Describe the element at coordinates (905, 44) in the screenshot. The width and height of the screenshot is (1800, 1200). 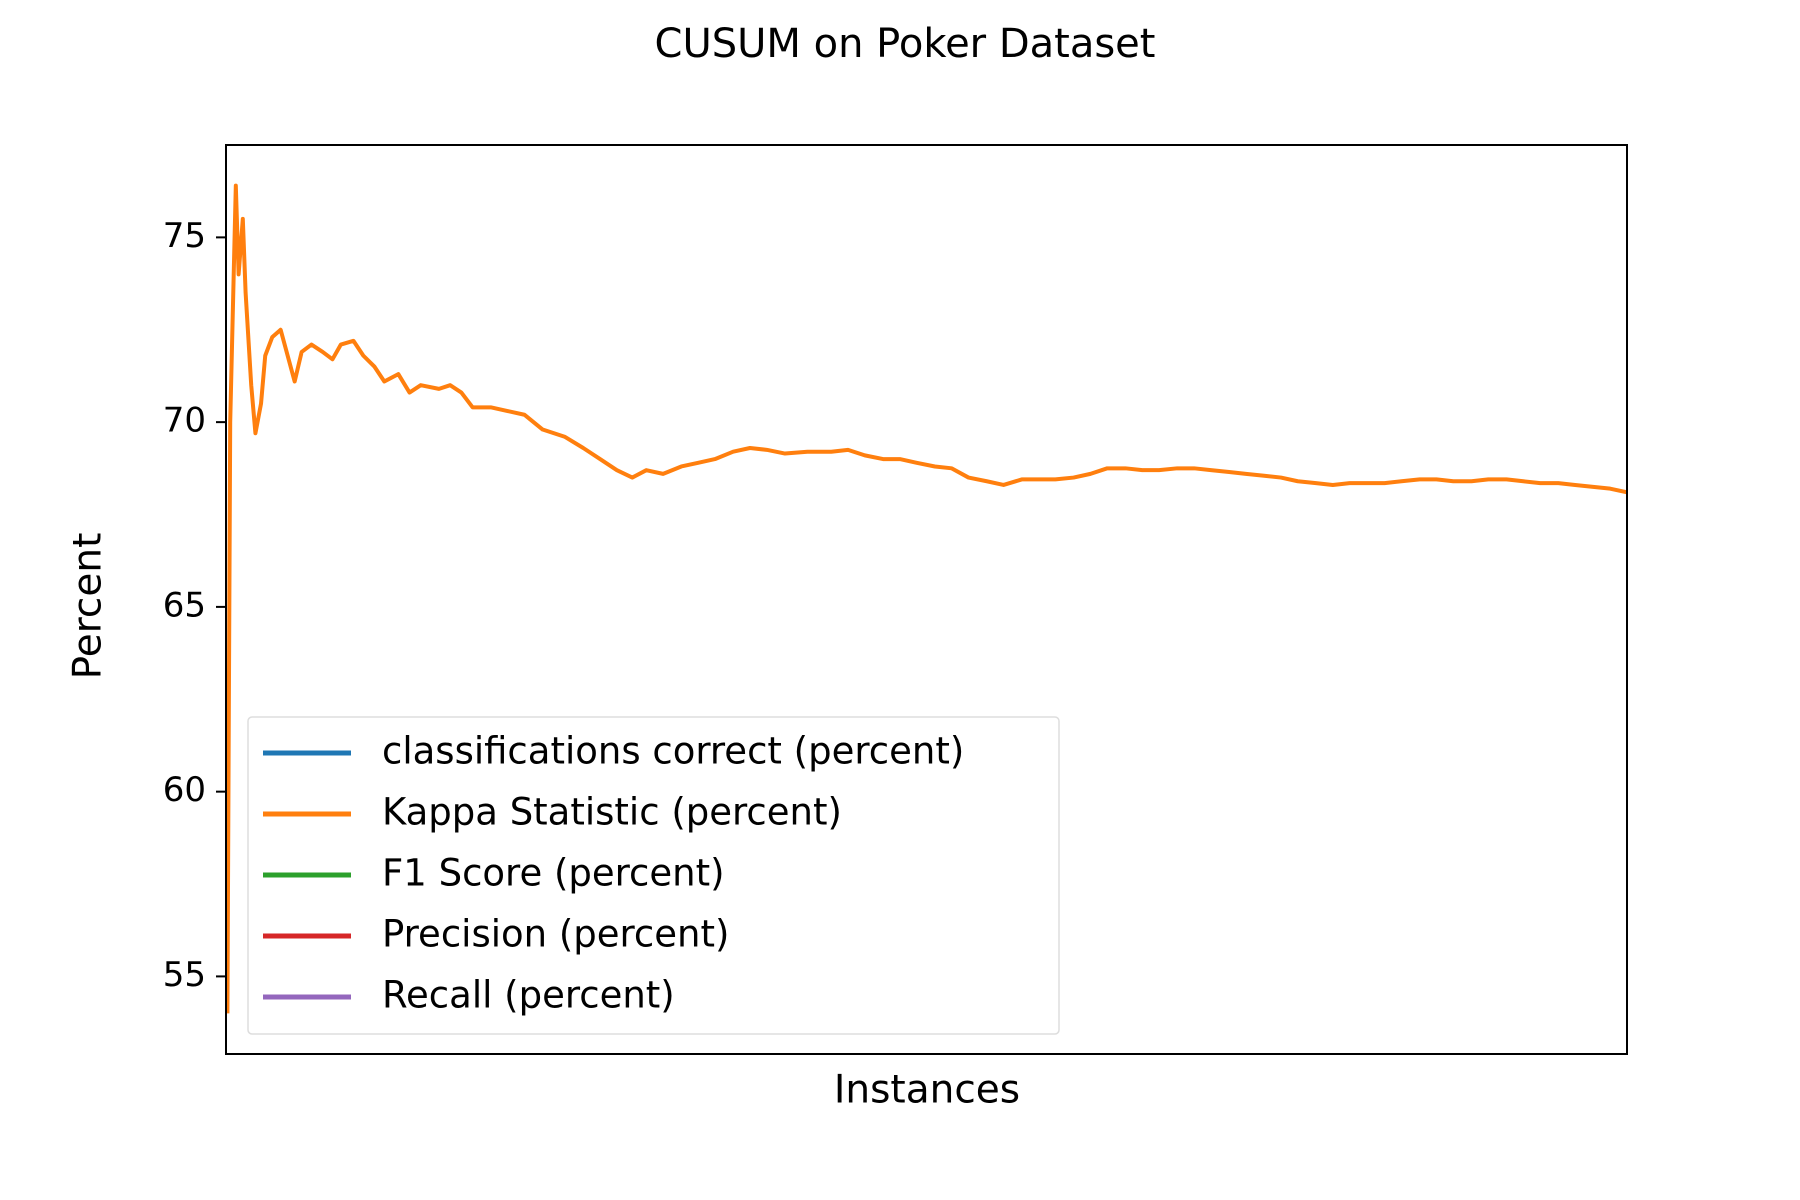
I see `chart-title: CUSUM on Poker Dataset` at that location.